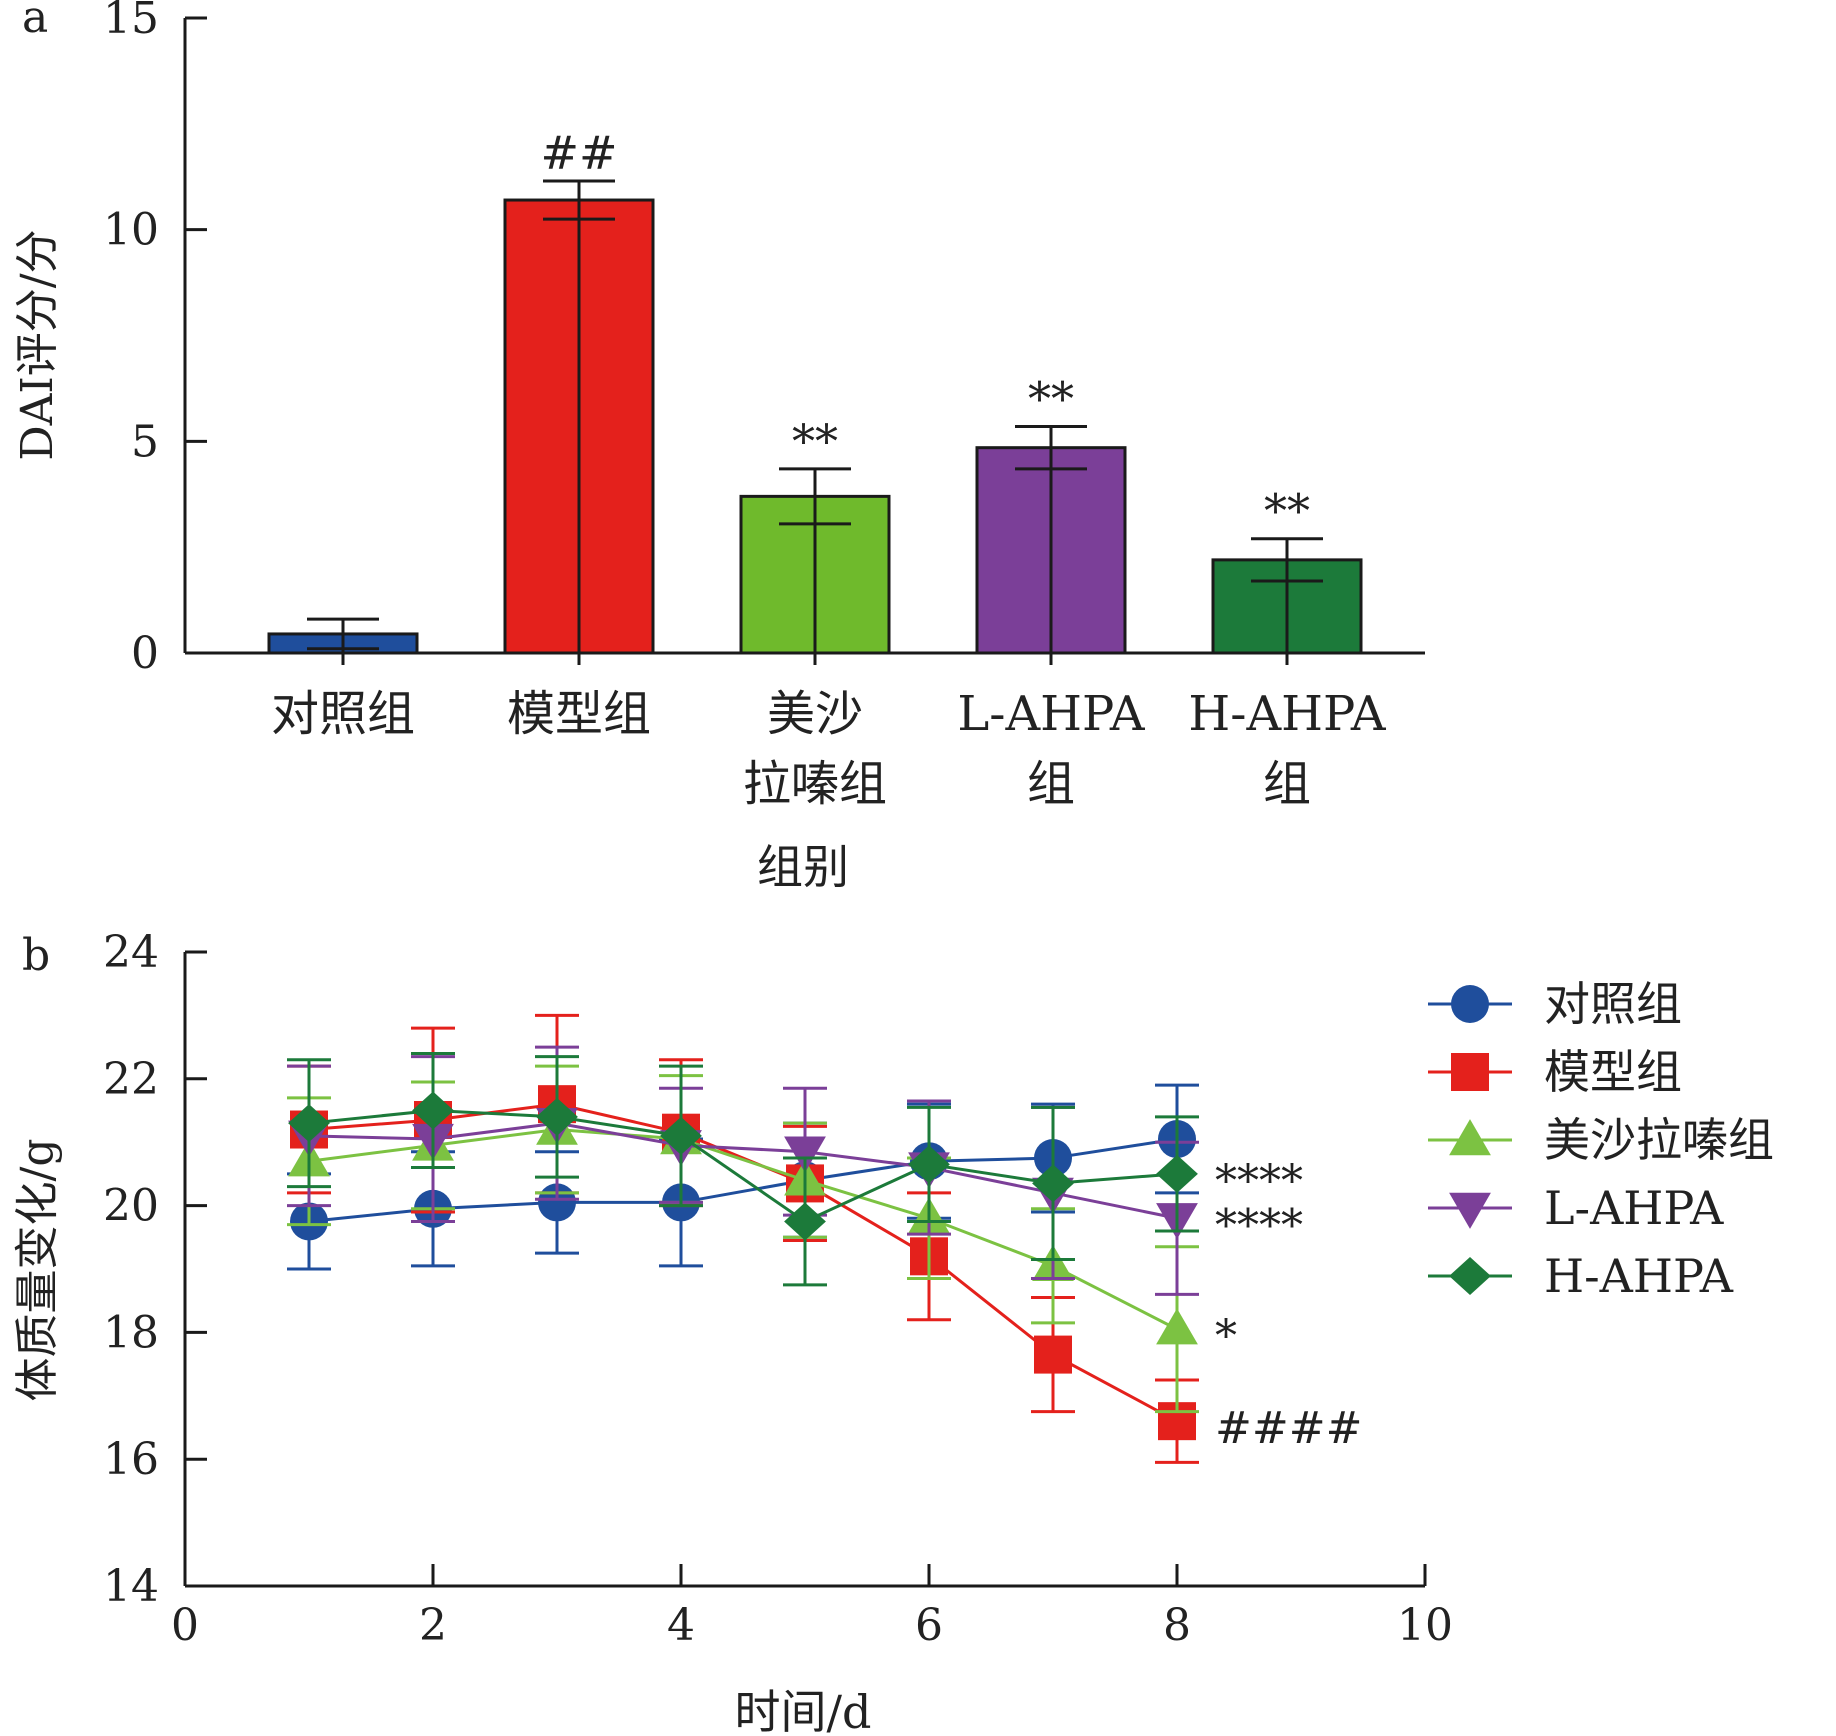 The image size is (1836, 1736). I want to click on panel-a-xlabel: 组别, so click(803, 867).